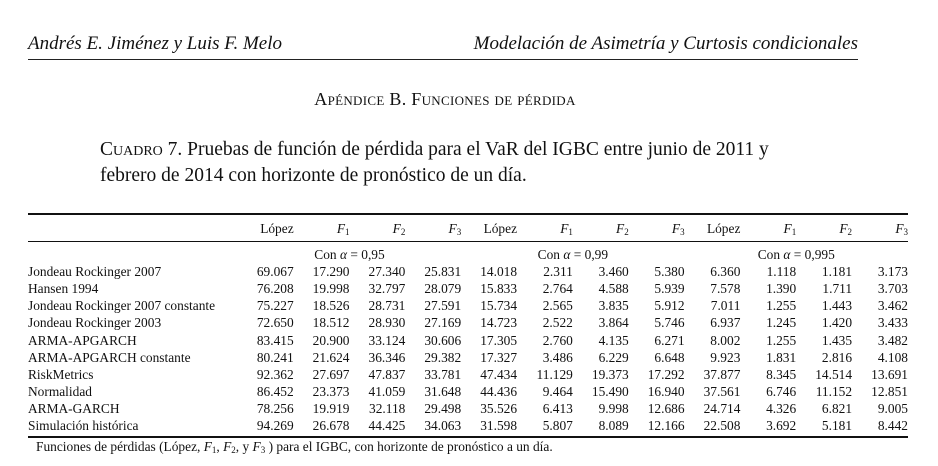 This screenshot has width=938, height=466. I want to click on table-cell: 3.864, so click(613, 323).